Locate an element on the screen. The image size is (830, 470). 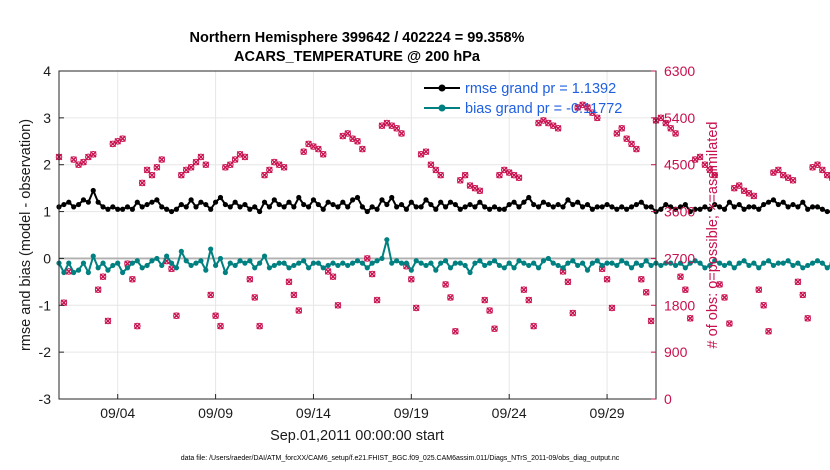
legend-bias-label: bias grand pr = -0.11772 is located at coordinates (543, 109).